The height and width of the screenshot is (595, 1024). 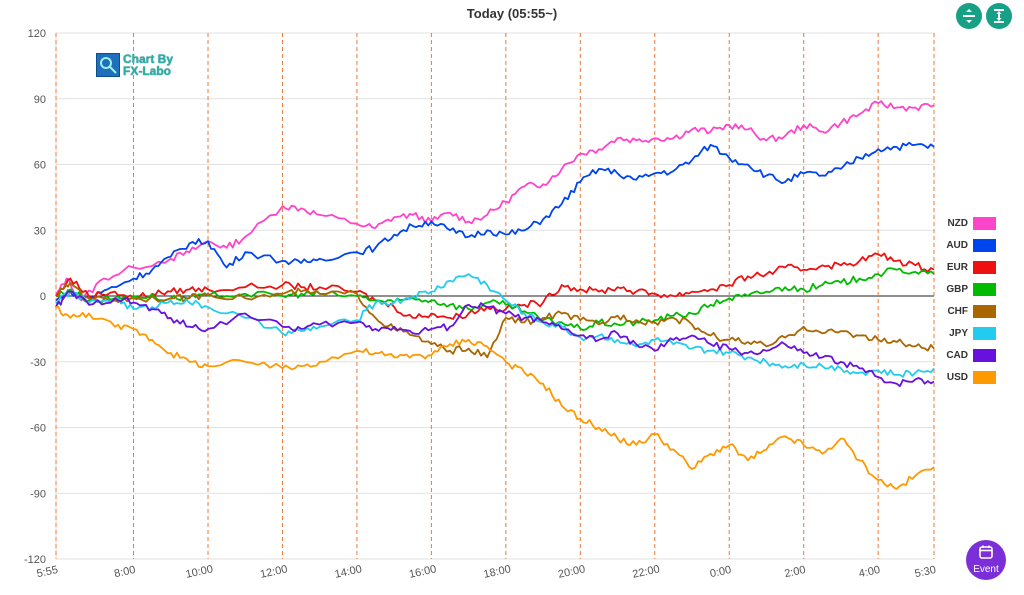 I want to click on legend-item-chf: CHF, so click(x=968, y=311).